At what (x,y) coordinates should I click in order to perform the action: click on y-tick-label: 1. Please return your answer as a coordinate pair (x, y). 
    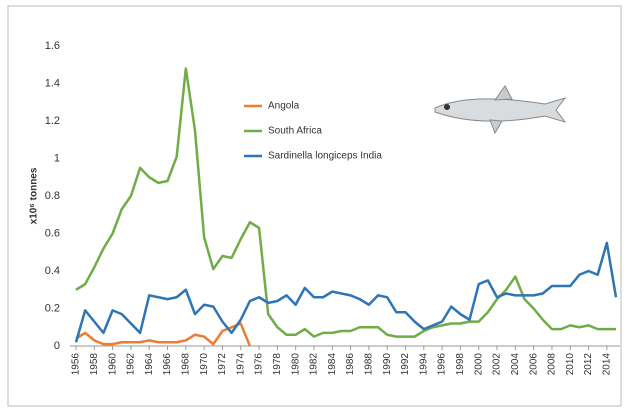
    Looking at the image, I should click on (57, 158).